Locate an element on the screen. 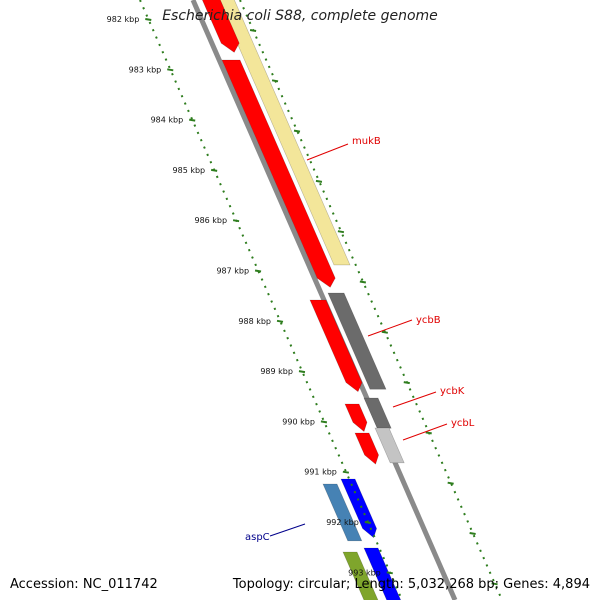  tick-label: 985 kbp is located at coordinates (189, 170).